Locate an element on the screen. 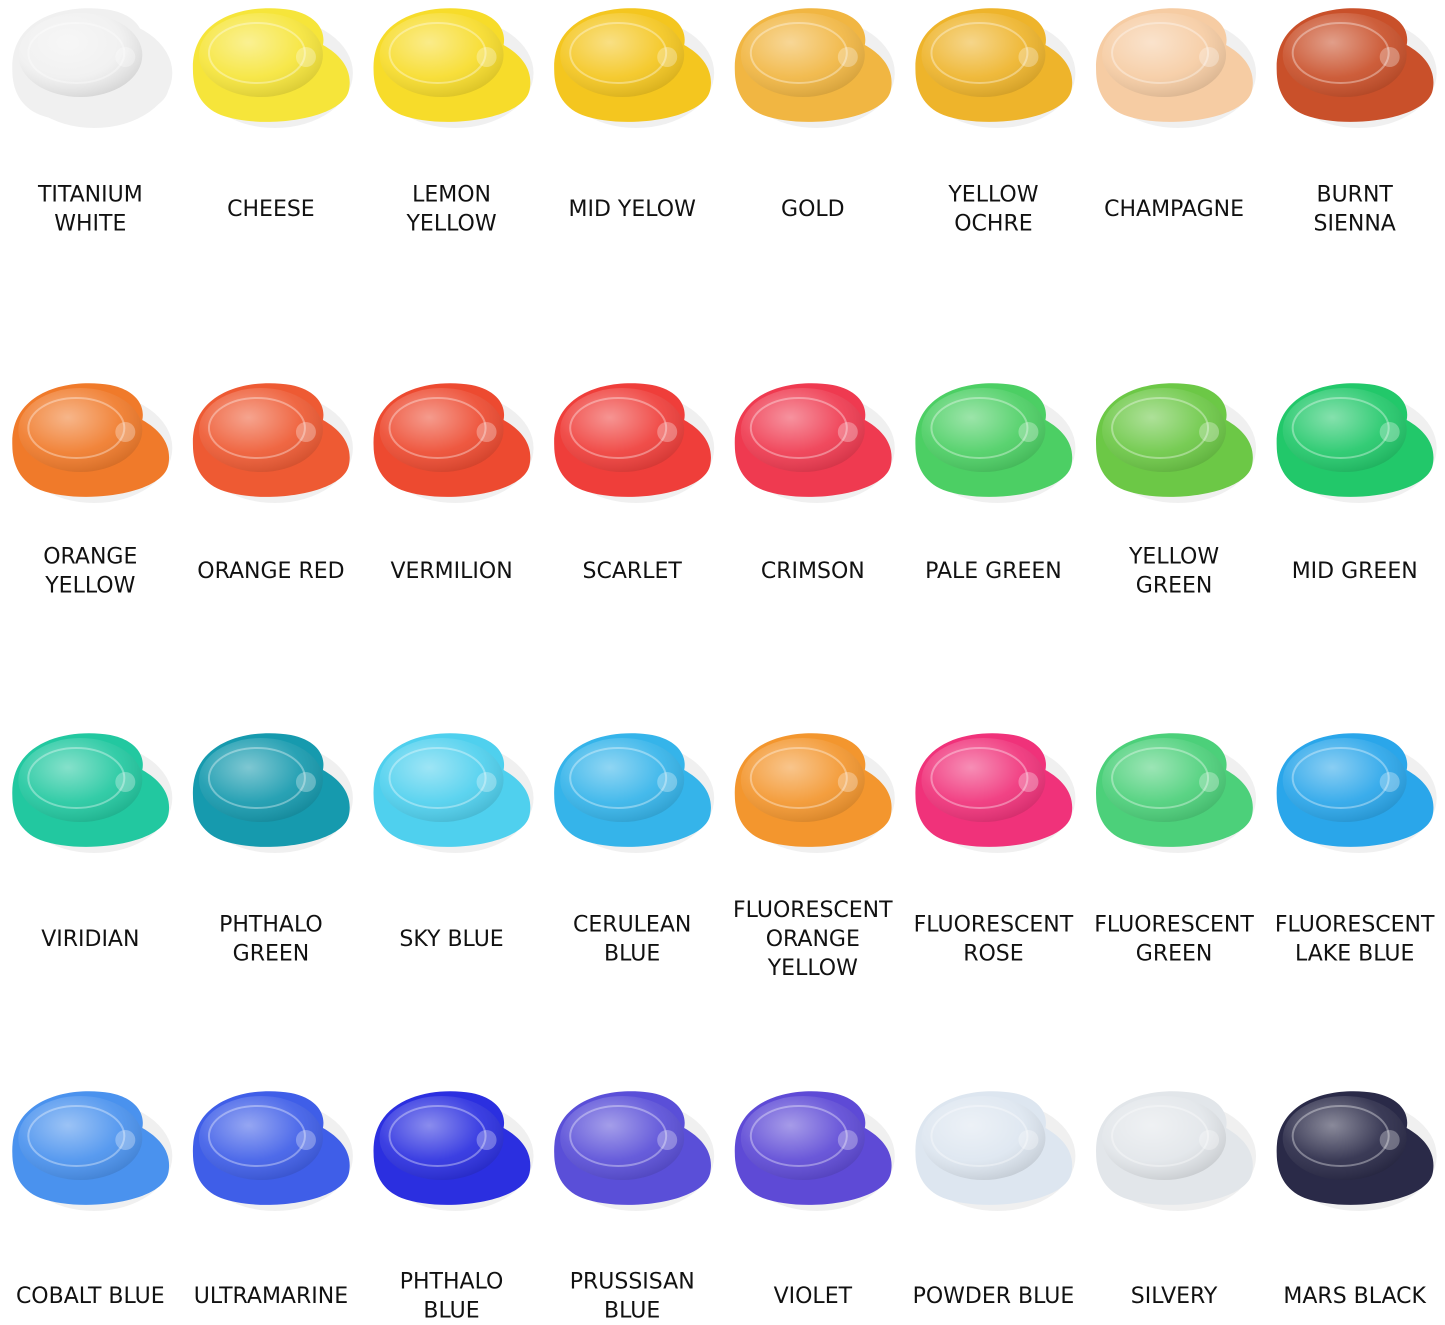 The image size is (1445, 1325). swatch: VIOLET is located at coordinates (814, 1200).